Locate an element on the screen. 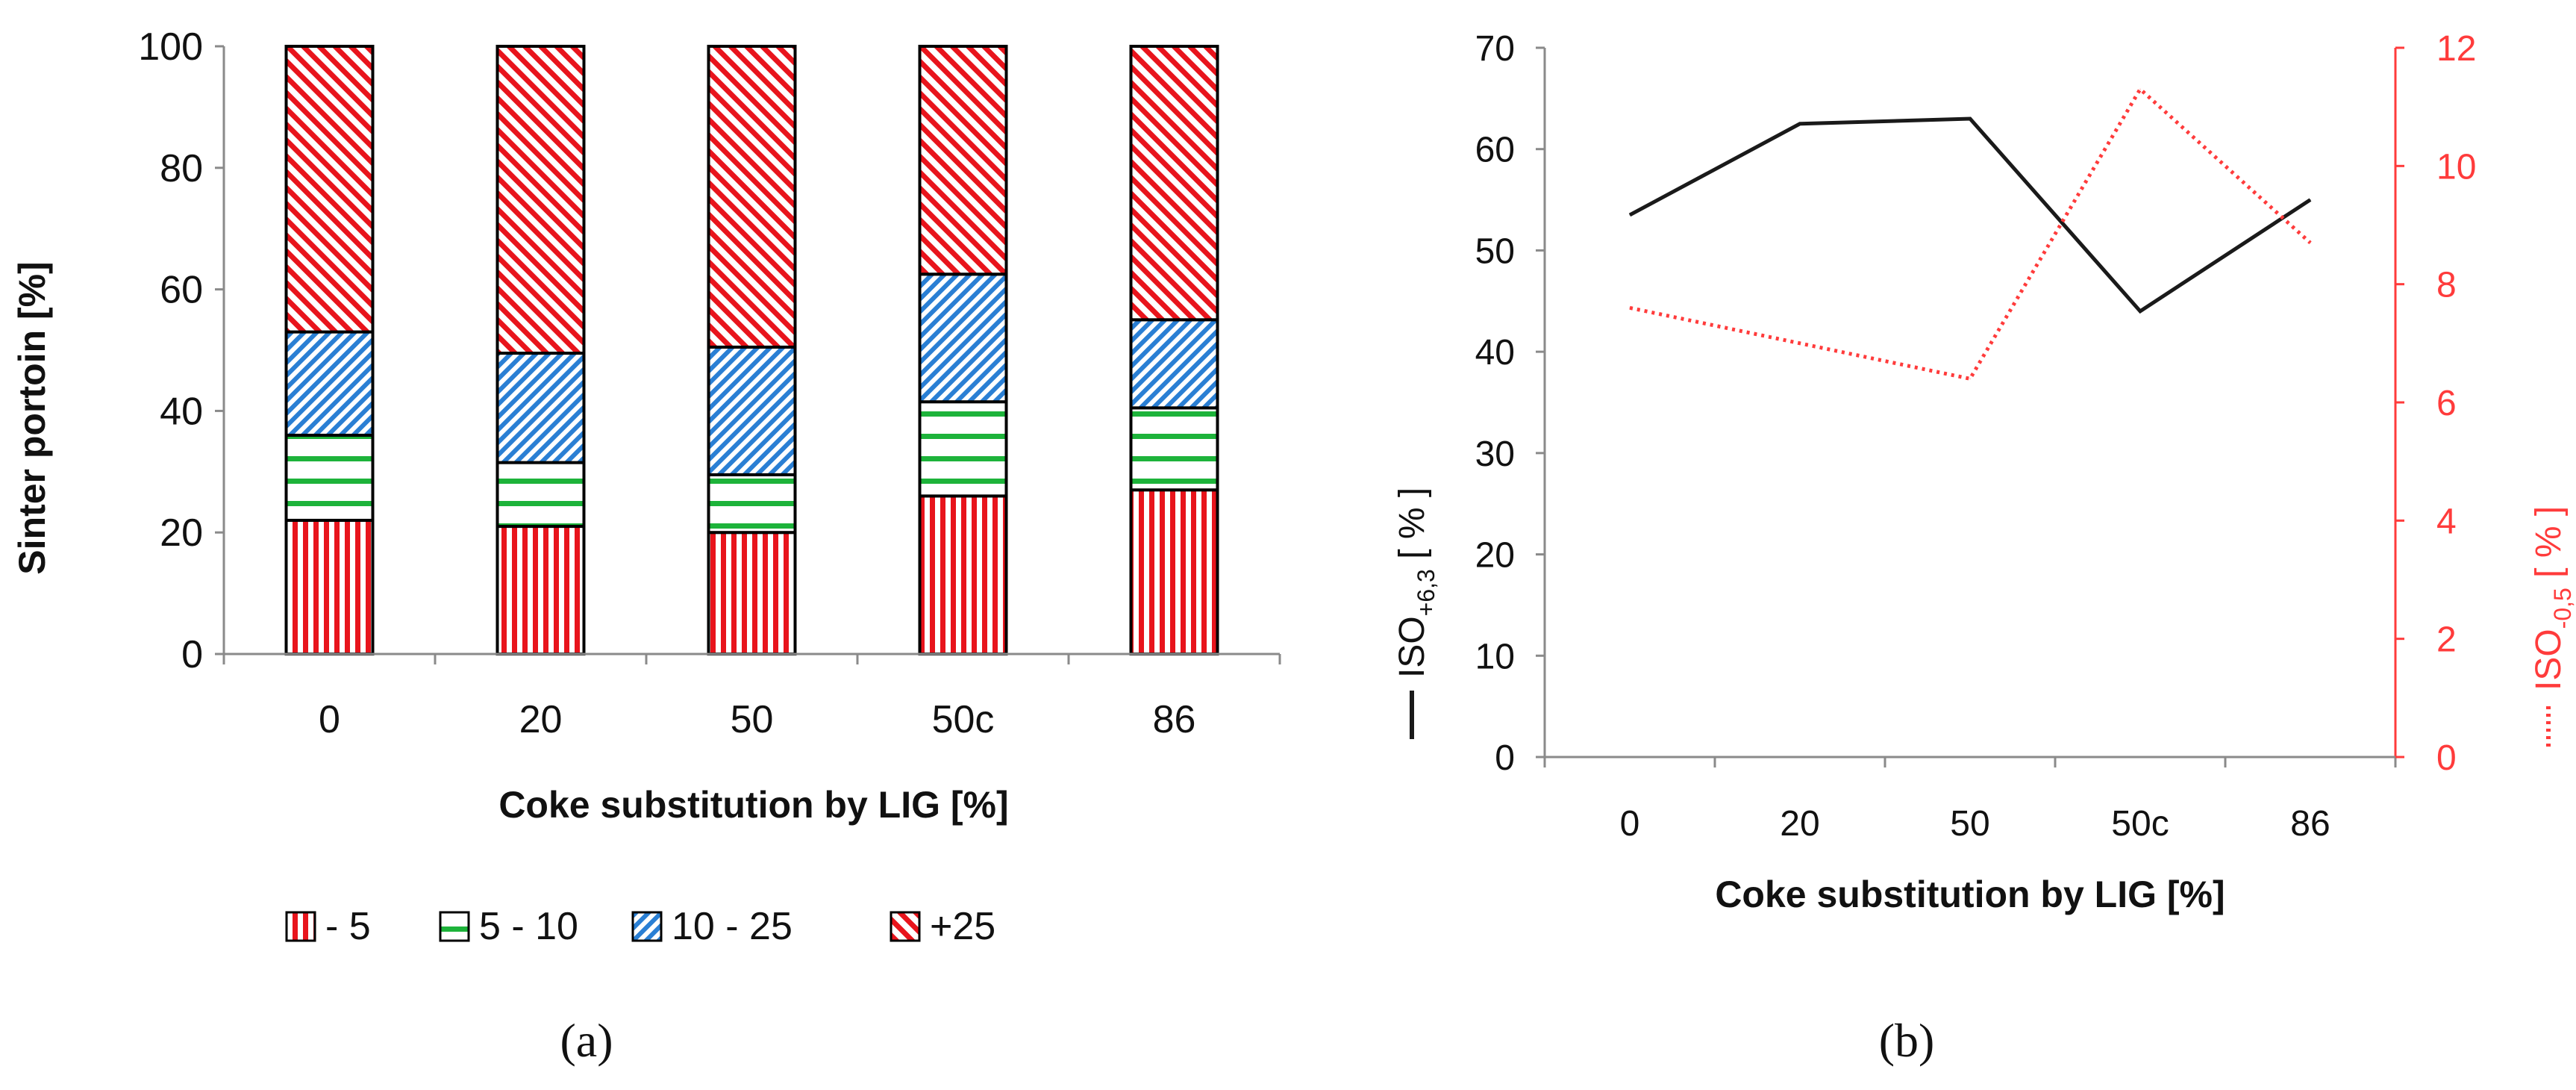 The width and height of the screenshot is (2576, 1090). bar-segment-10-25-cat-50c is located at coordinates (963, 338).